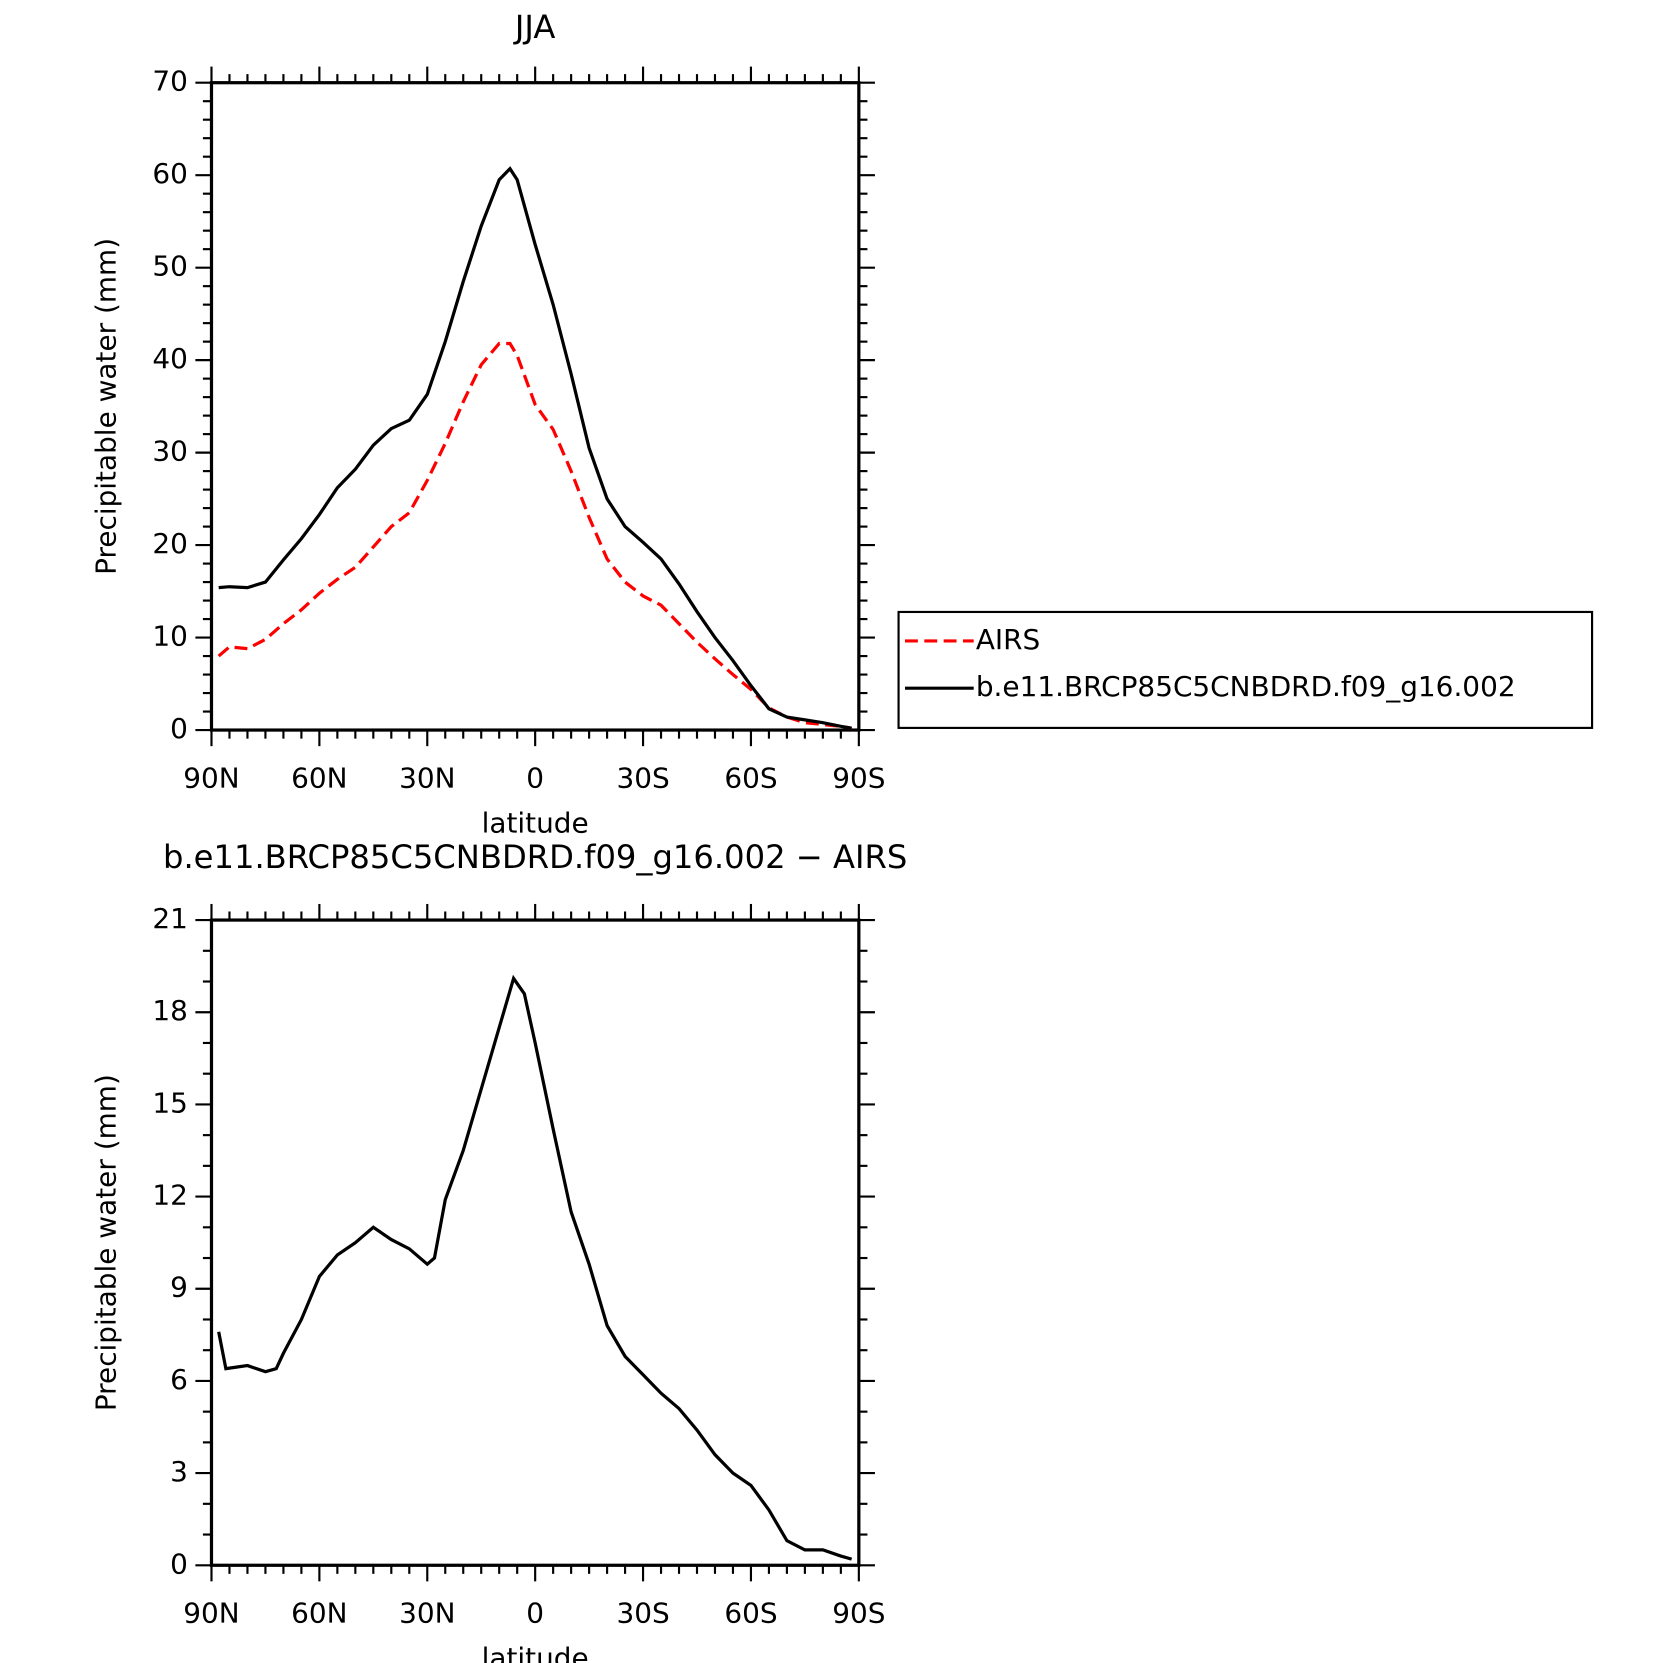 The image size is (1664, 1663). What do you see at coordinates (170, 543) in the screenshot?
I see `y-tick-label: 20` at bounding box center [170, 543].